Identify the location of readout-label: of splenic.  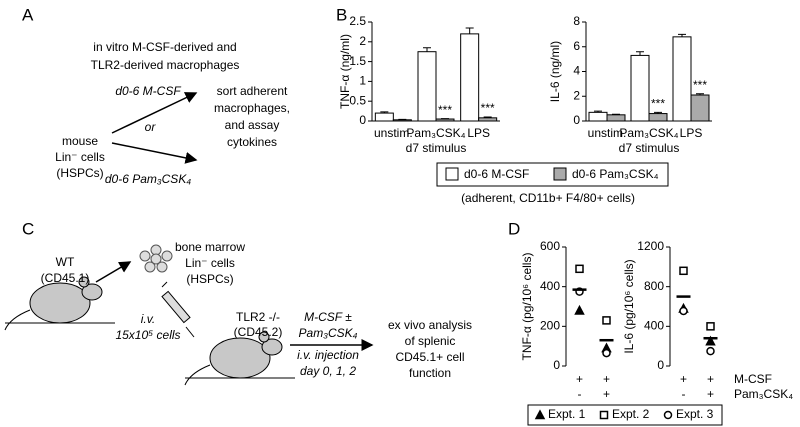
(430, 341).